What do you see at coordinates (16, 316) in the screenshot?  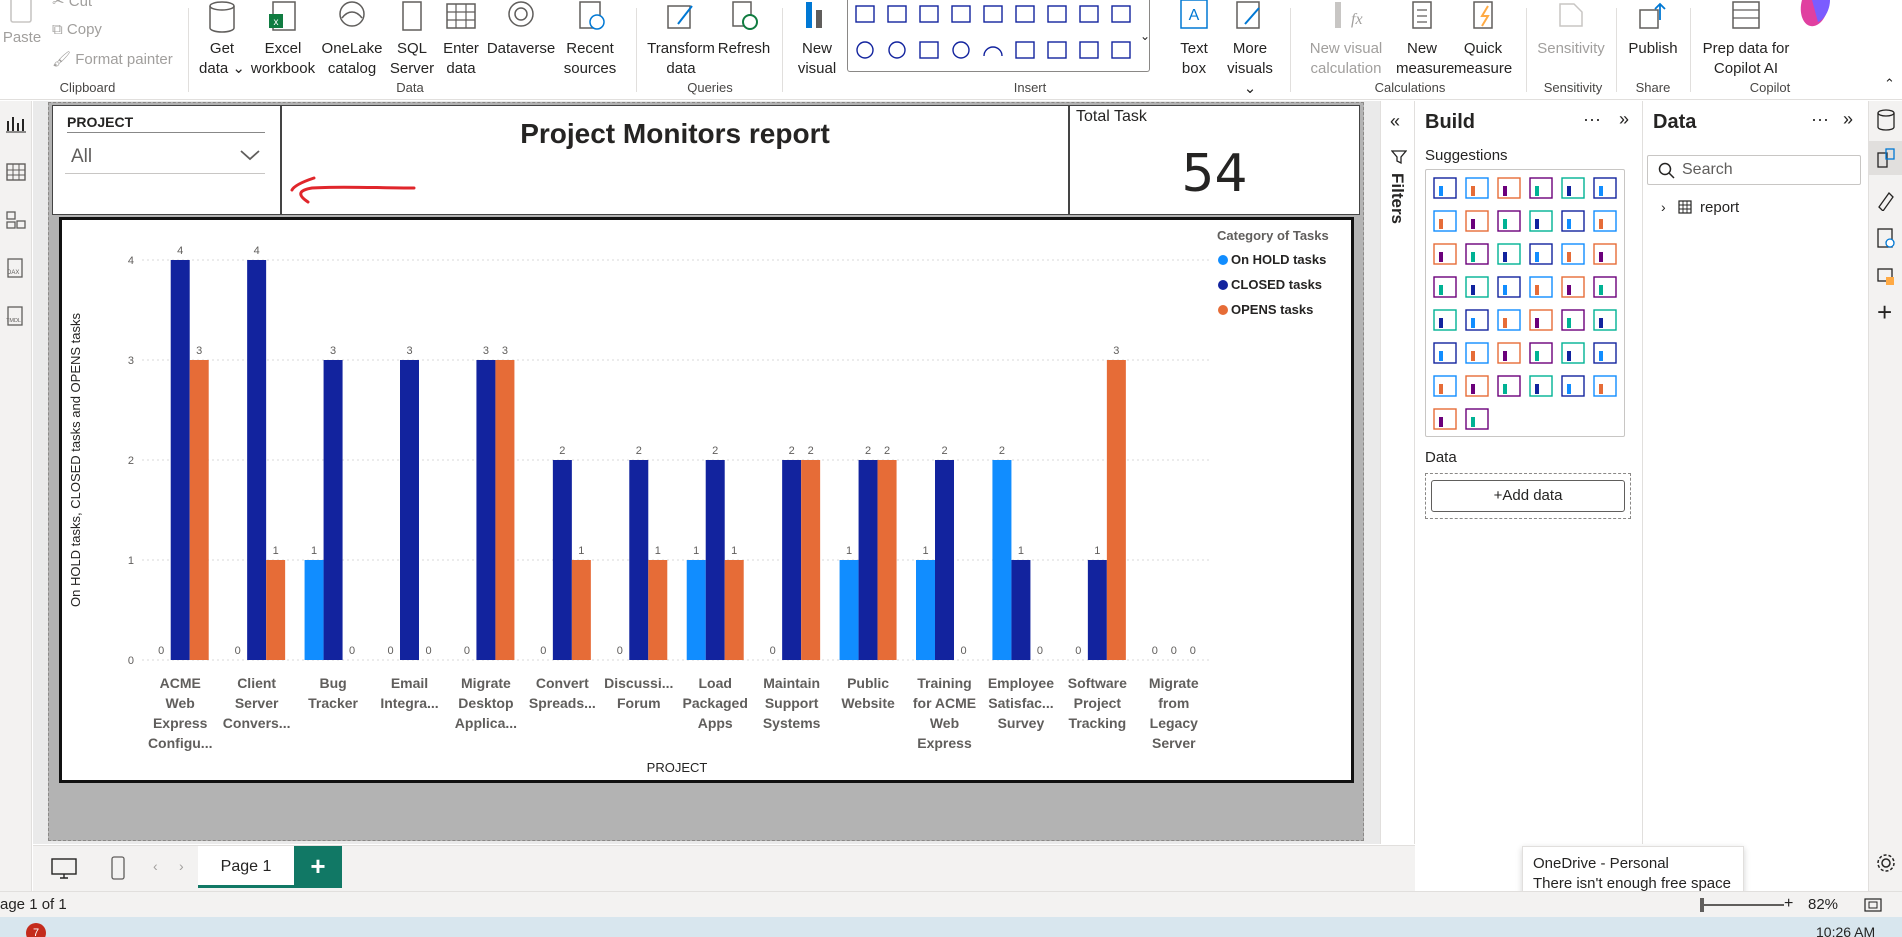 I see `tmdl-view-icon: TMDL` at bounding box center [16, 316].